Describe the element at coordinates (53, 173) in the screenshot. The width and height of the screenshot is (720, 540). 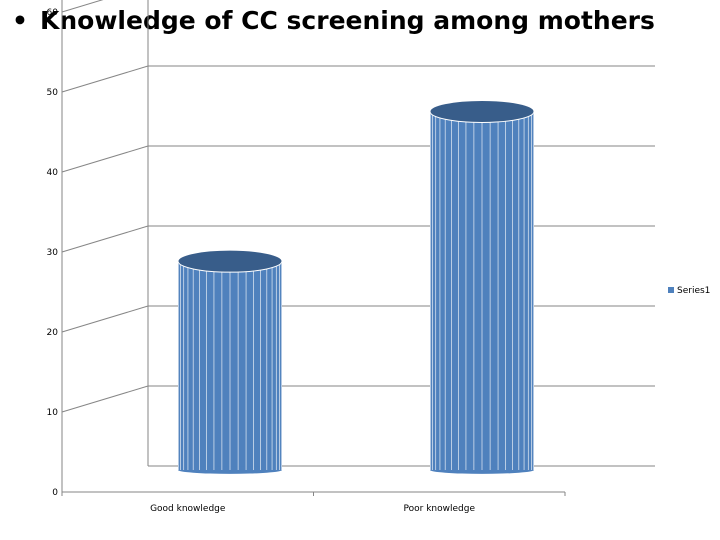
I see `y-tick-label: 40` at that location.